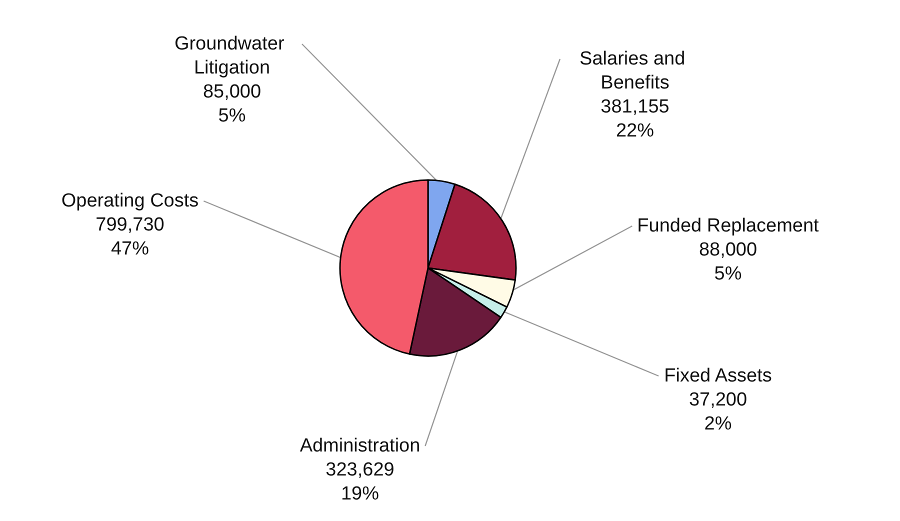 The image size is (900, 521). What do you see at coordinates (232, 56) in the screenshot?
I see `slice-label: Groundwater Litigation` at bounding box center [232, 56].